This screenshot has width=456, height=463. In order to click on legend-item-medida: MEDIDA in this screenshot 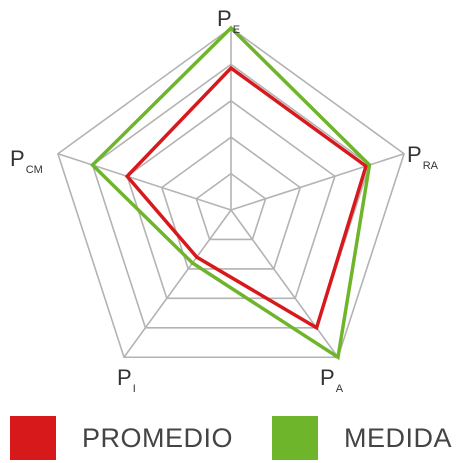, I will do `click(362, 438)`.